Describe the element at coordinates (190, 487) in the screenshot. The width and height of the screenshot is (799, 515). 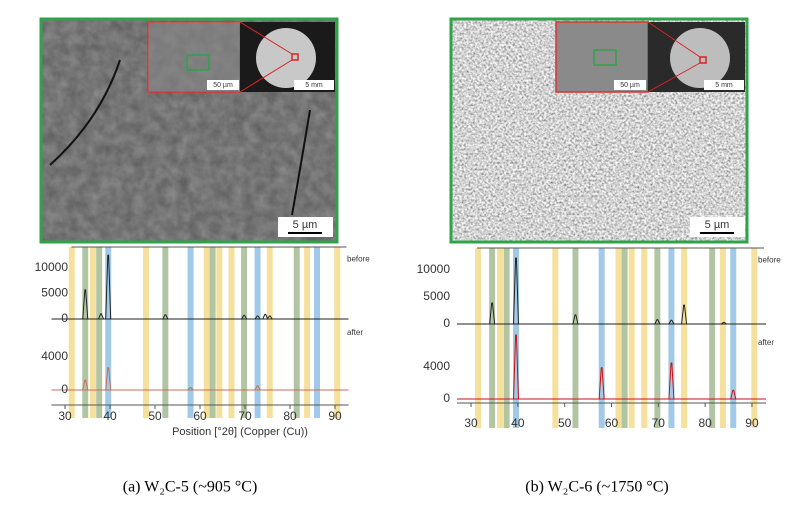
I see `caption: (a) W₂C-5 (~905 °C)` at that location.